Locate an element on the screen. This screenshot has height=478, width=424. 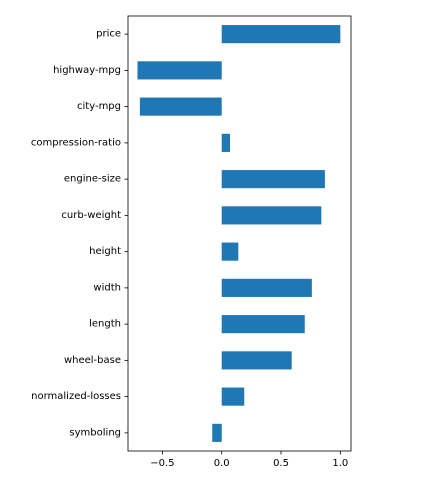
bar-compression-ratio is located at coordinates (226, 142).